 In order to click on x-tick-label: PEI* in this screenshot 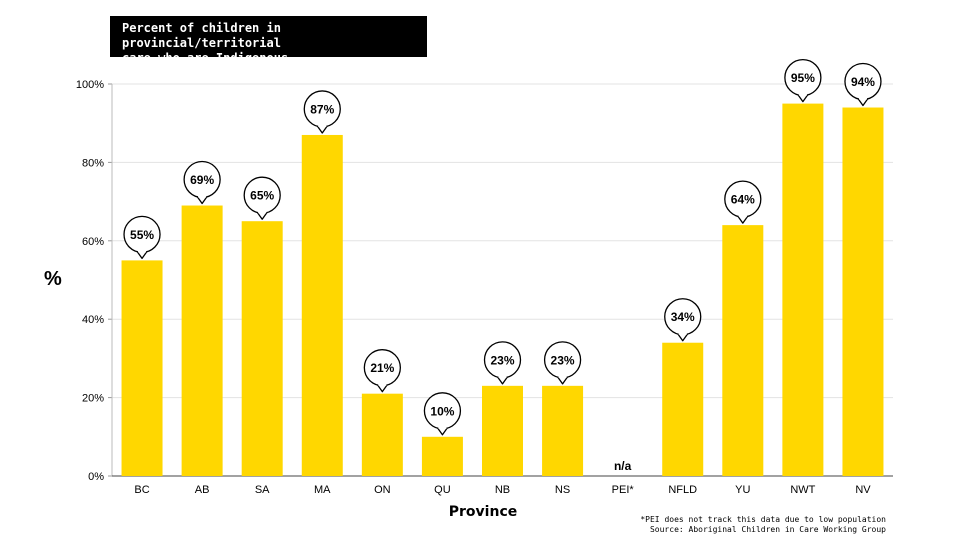, I will do `click(623, 490)`.